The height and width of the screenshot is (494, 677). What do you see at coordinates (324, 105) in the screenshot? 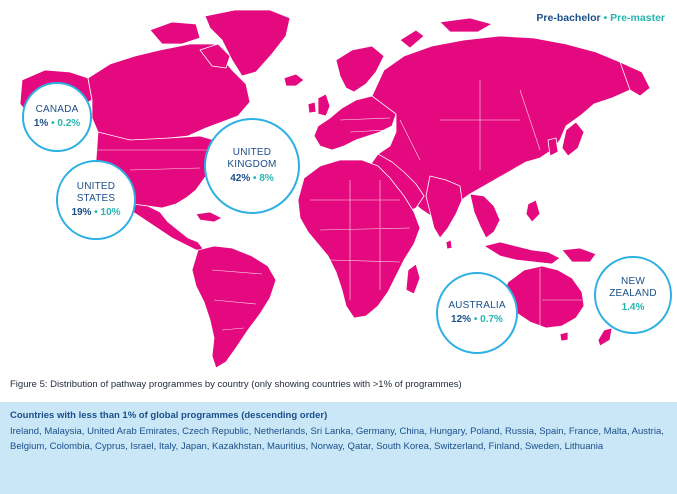
I see `uk-landmass` at bounding box center [324, 105].